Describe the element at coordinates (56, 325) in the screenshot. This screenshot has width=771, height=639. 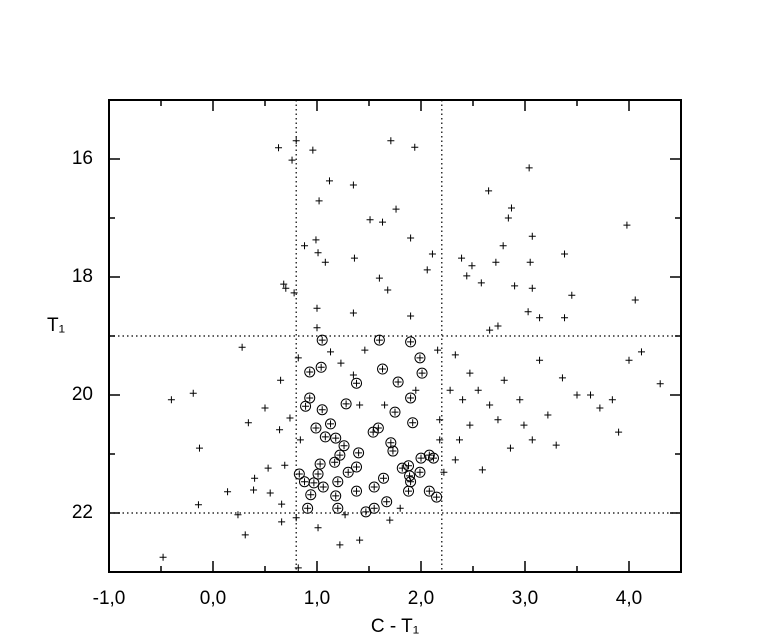
I see `y-axis-label: T₁` at that location.